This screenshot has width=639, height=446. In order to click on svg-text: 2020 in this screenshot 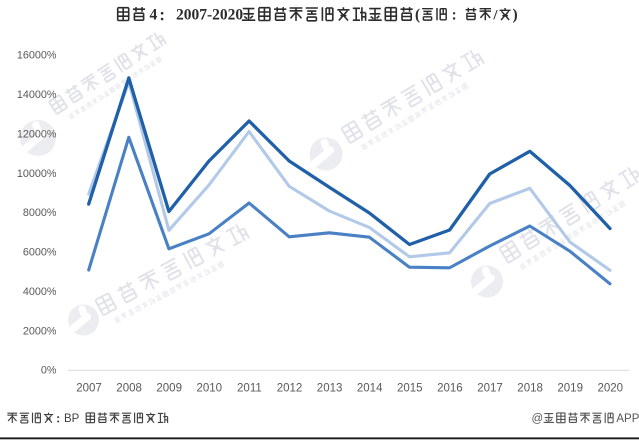, I will do `click(611, 389)`.